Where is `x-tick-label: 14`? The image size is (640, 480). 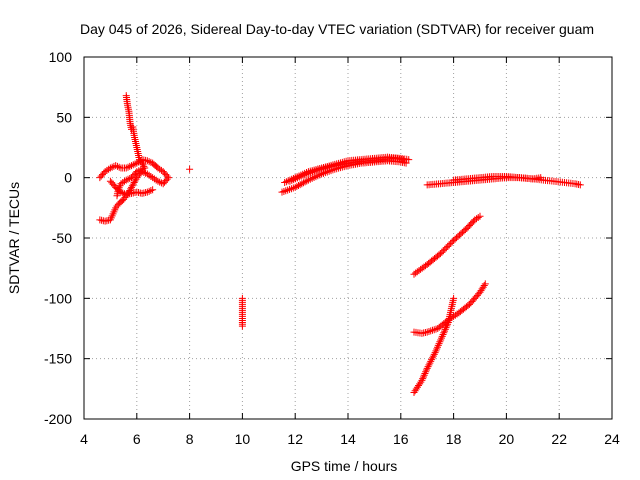 x-tick-label: 14 is located at coordinates (348, 439).